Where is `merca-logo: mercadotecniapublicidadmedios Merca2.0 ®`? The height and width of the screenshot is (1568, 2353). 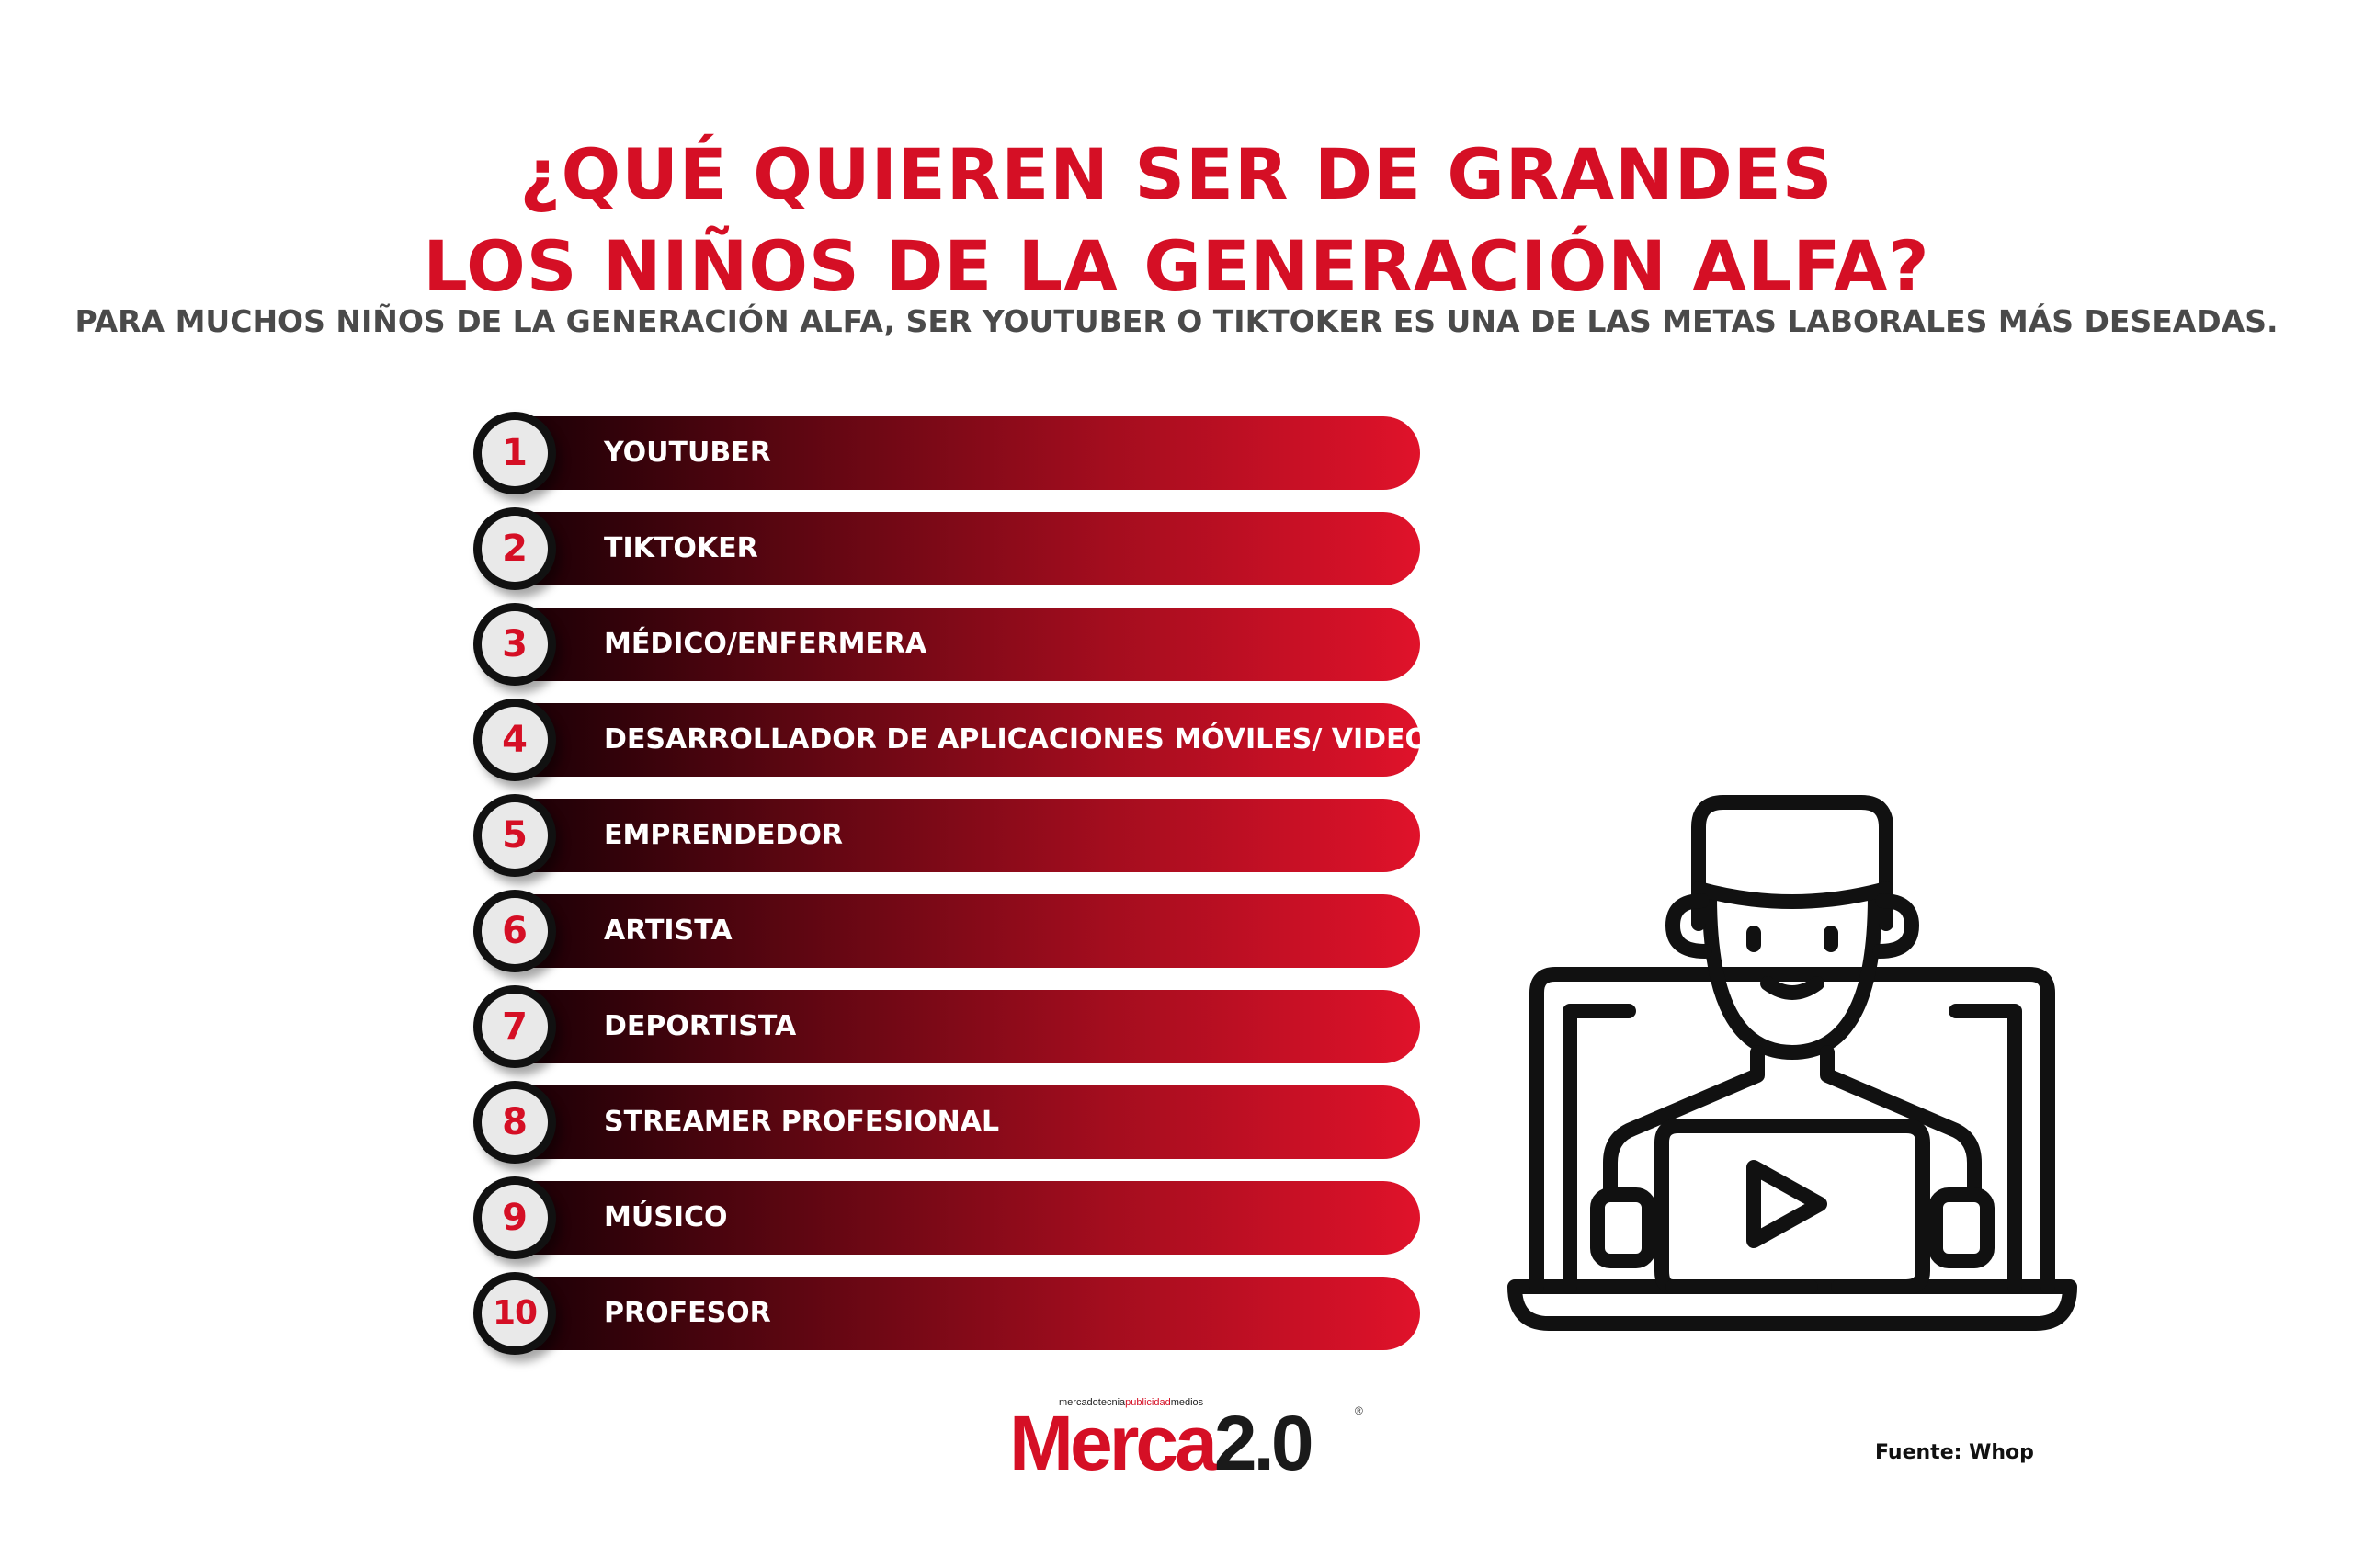 merca-logo: mercadotecniapublicidadmedios Merca2.0 ® is located at coordinates (1188, 1439).